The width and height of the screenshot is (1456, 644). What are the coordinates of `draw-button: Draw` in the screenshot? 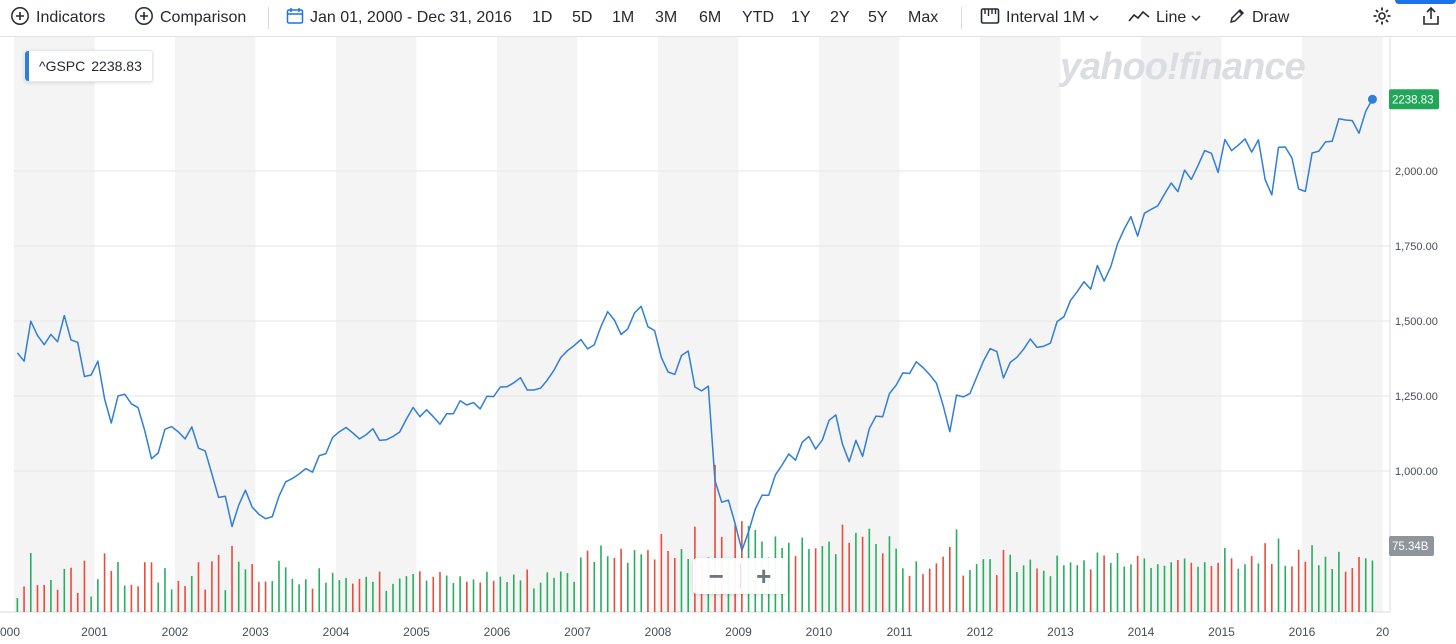 It's located at (1258, 18).